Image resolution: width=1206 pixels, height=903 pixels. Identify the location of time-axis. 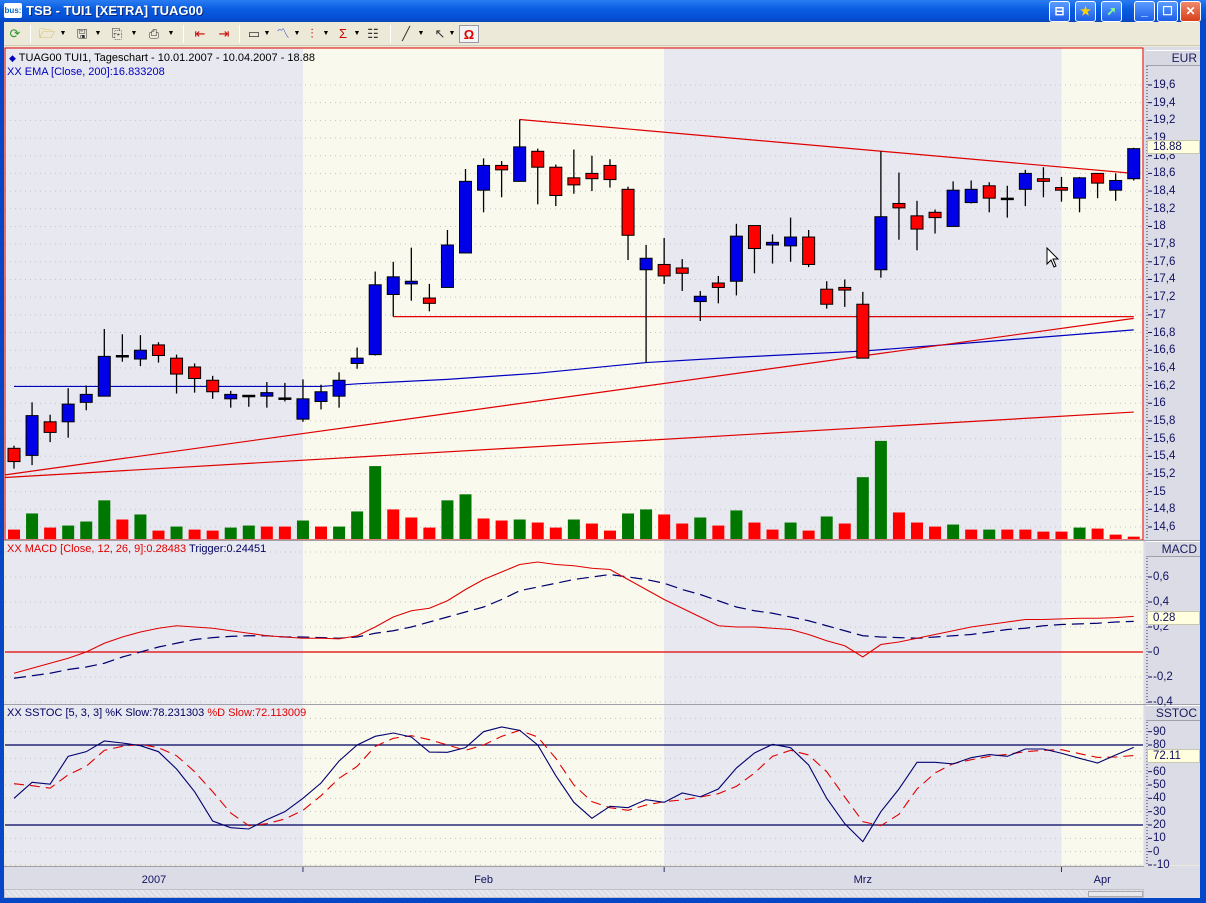
(574, 877).